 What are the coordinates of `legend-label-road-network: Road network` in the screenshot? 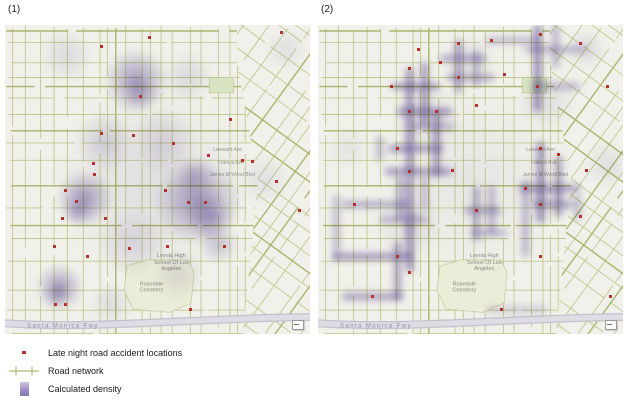 It's located at (76, 370).